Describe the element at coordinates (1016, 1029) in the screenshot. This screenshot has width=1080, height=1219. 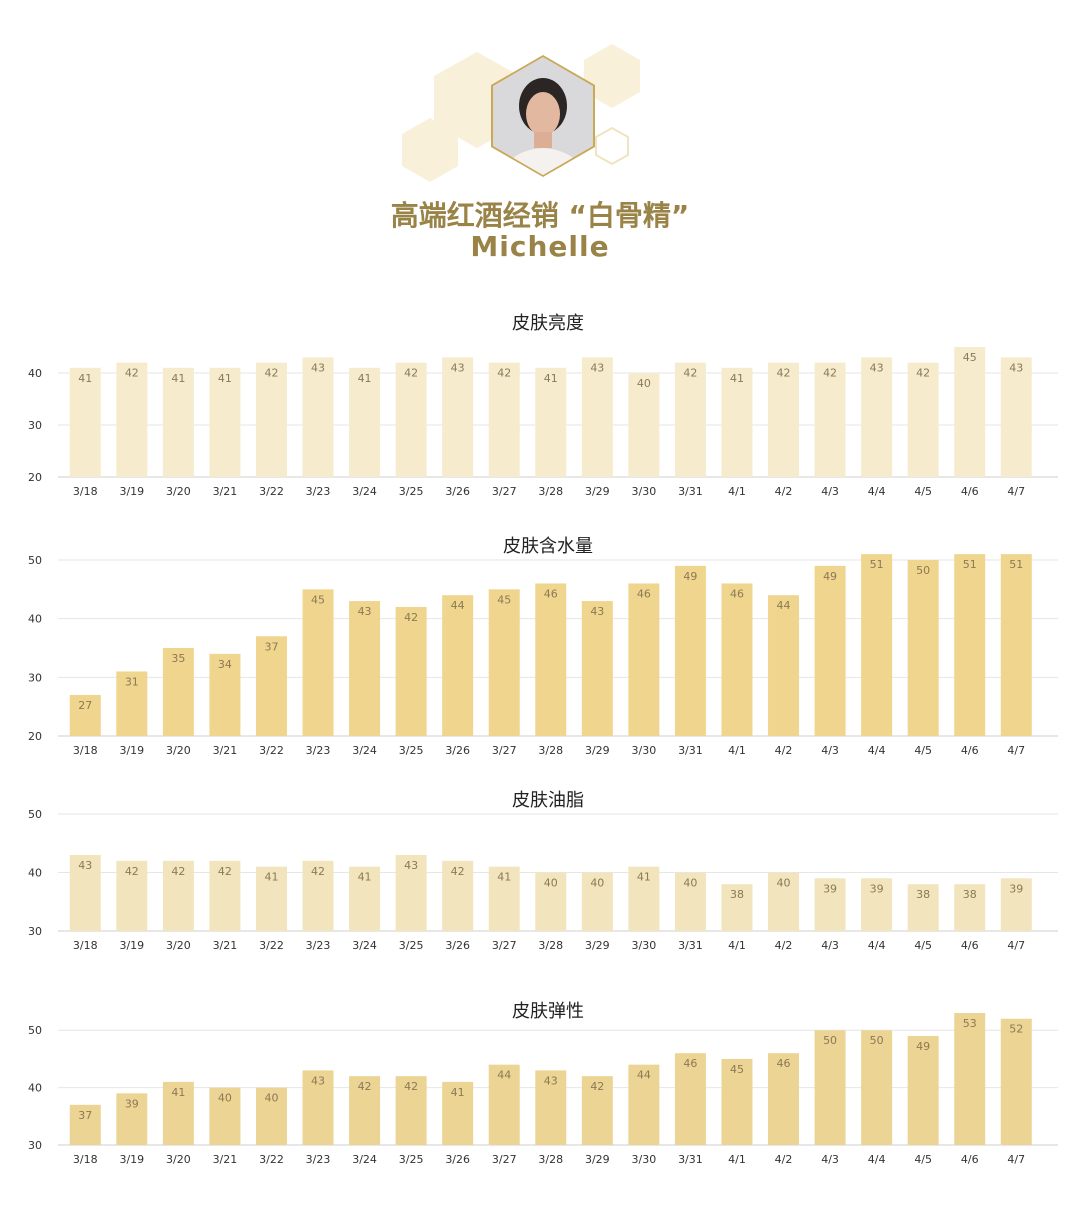
I see `data-label: 52` at that location.